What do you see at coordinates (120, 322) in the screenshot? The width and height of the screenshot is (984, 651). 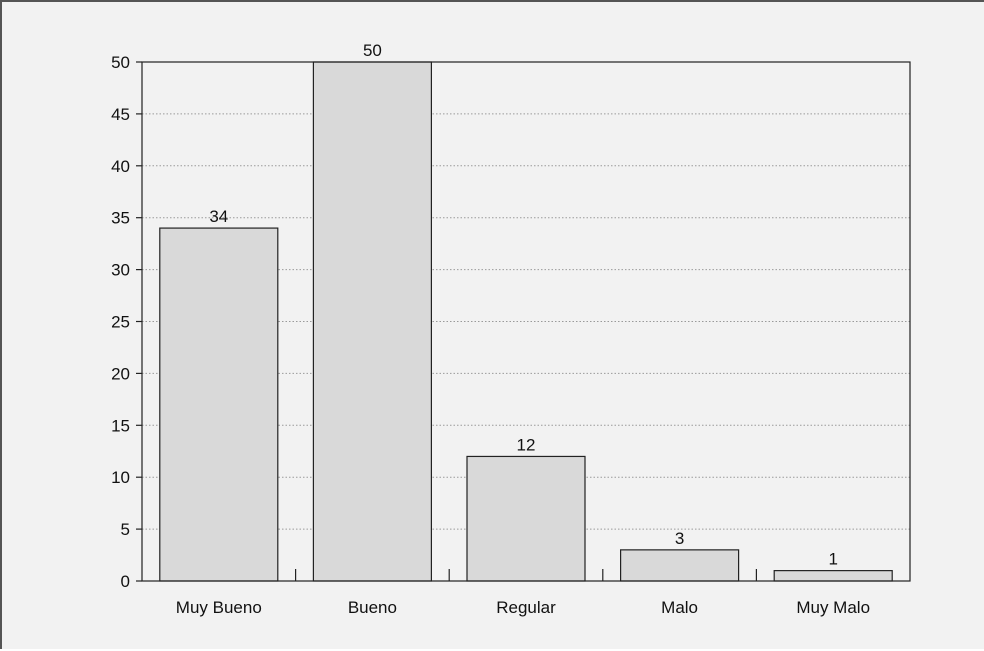 I see `y-tick-label-25: 25` at bounding box center [120, 322].